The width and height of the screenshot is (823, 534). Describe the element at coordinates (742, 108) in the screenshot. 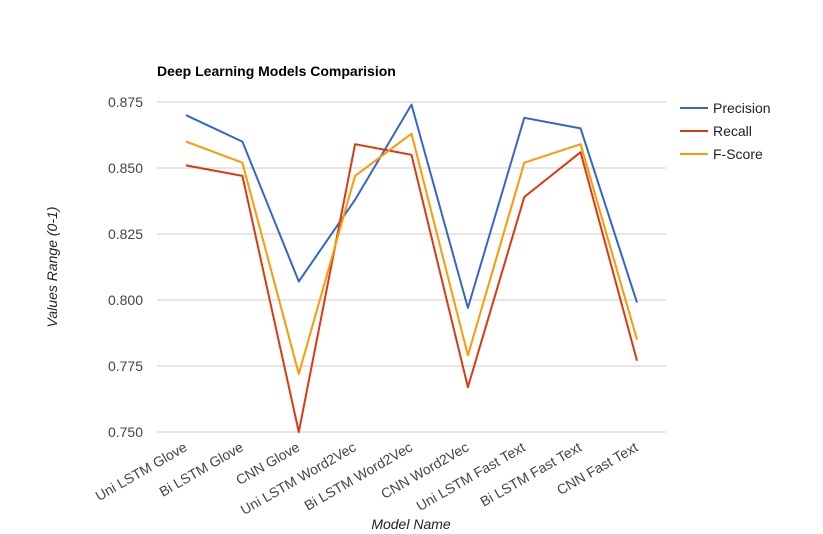

I see `legend-label-precision: Precision` at that location.